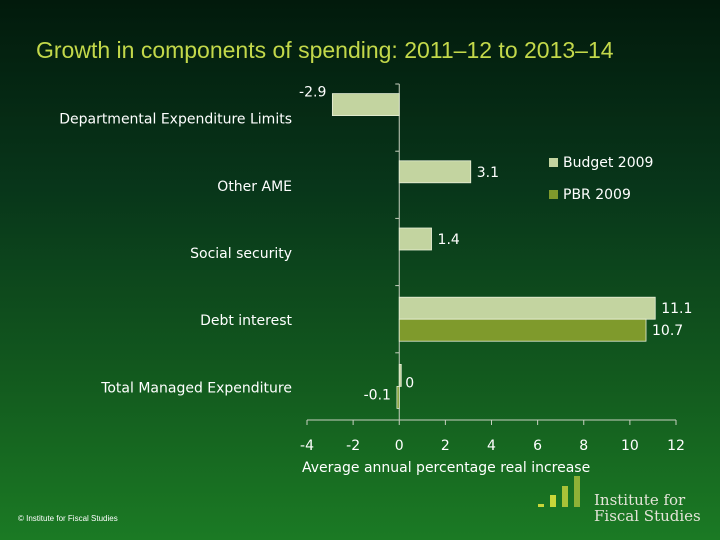 The height and width of the screenshot is (540, 720). Describe the element at coordinates (353, 446) in the screenshot. I see `x-tick-label: -2` at that location.